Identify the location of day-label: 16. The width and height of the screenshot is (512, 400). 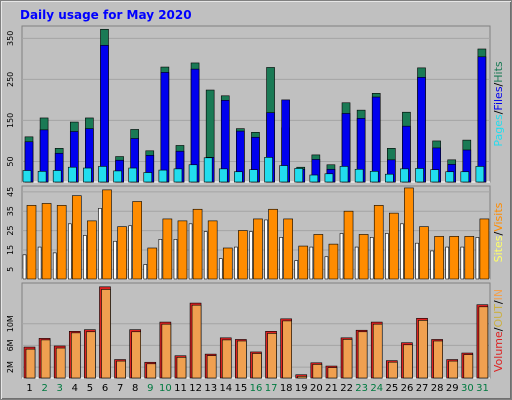
(256, 388).